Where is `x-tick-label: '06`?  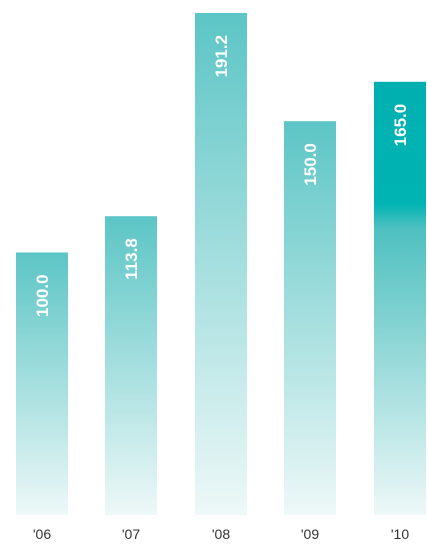 x-tick-label: '06 is located at coordinates (42, 534).